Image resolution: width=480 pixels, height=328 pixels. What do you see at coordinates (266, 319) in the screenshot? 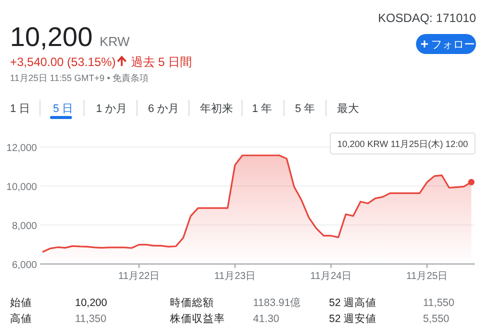
I see `text: 41.30` at bounding box center [266, 319].